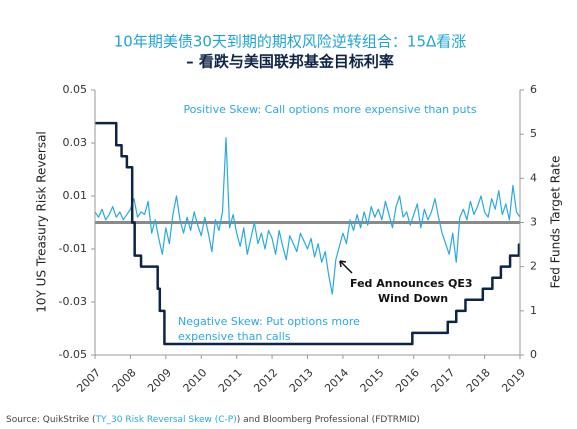 The image size is (577, 429). Describe the element at coordinates (556, 222) in the screenshot. I see `y2-axis-label: Fed Funds Target Rate` at that location.